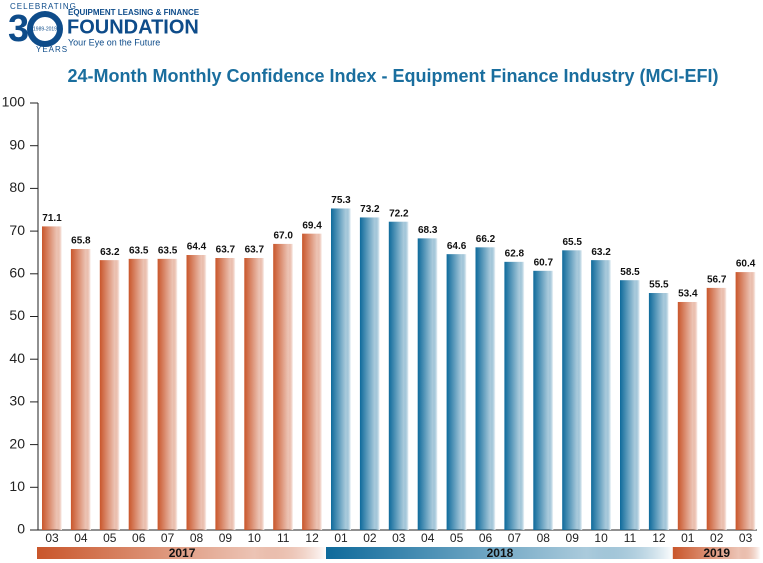  Describe the element at coordinates (52, 49) in the screenshot. I see `logo-years: YEARS` at that location.